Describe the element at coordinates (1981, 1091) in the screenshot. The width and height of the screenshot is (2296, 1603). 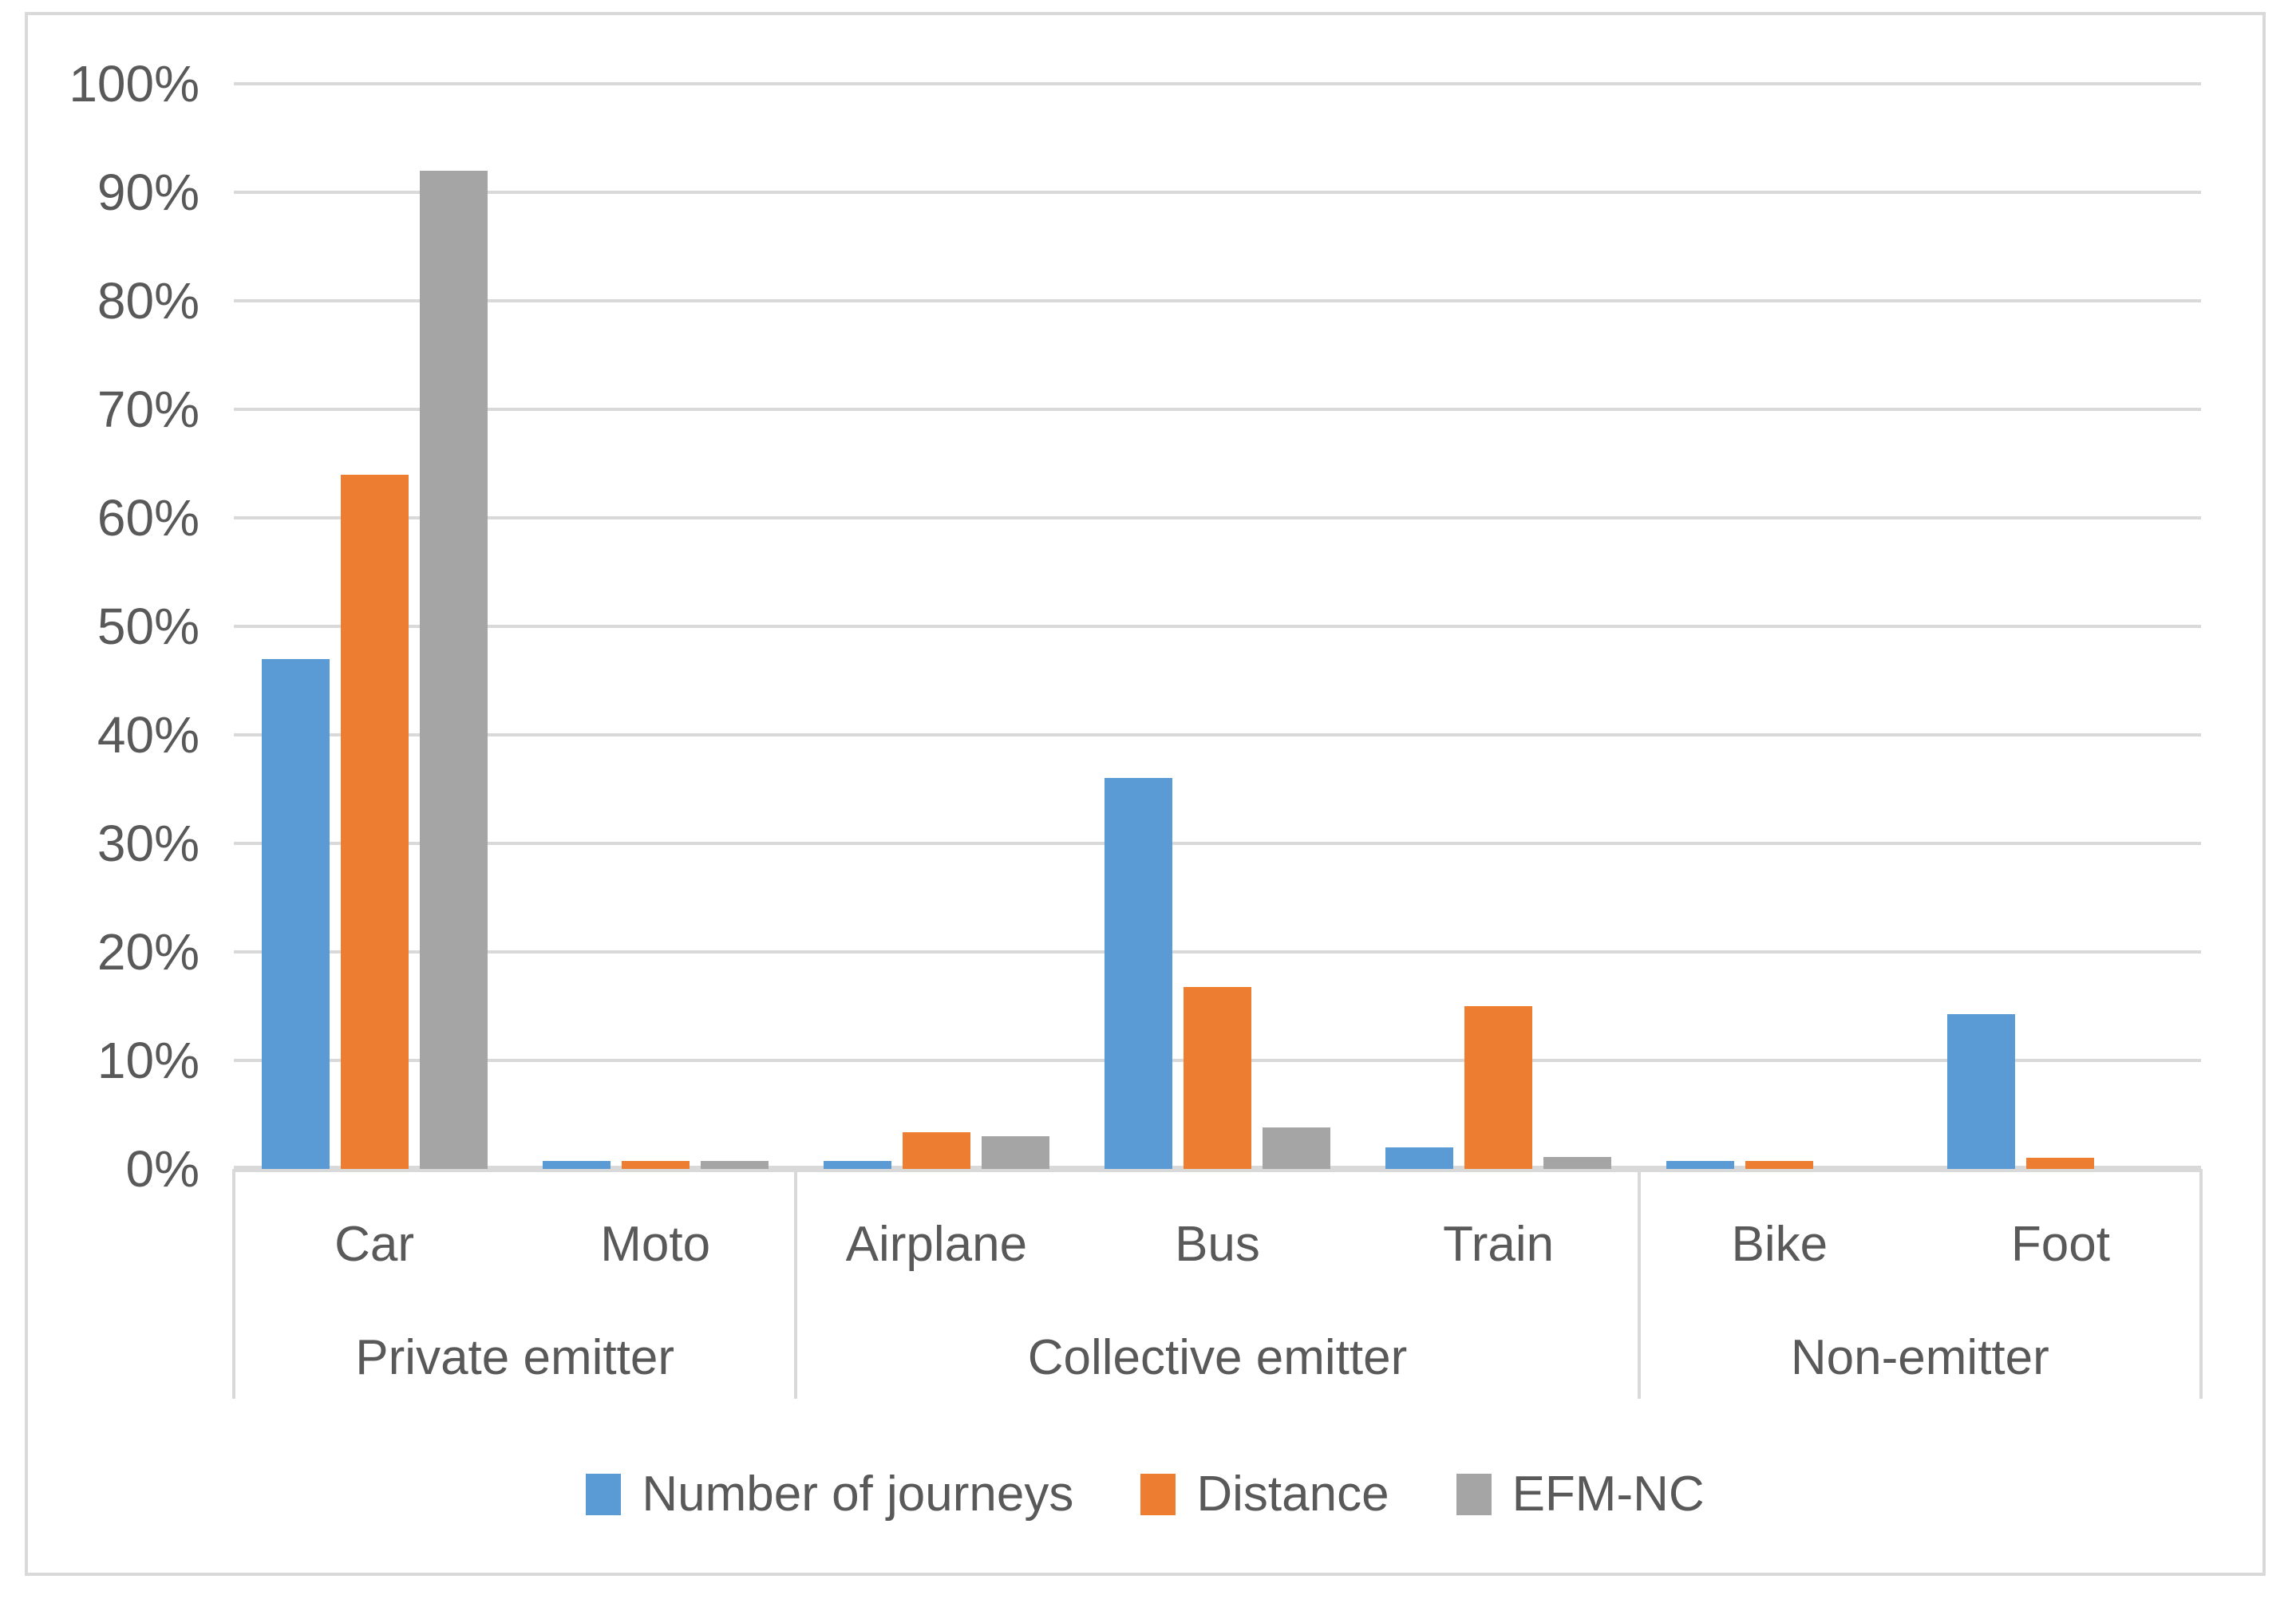
I see `bar-foot-number-of-journeys` at that location.